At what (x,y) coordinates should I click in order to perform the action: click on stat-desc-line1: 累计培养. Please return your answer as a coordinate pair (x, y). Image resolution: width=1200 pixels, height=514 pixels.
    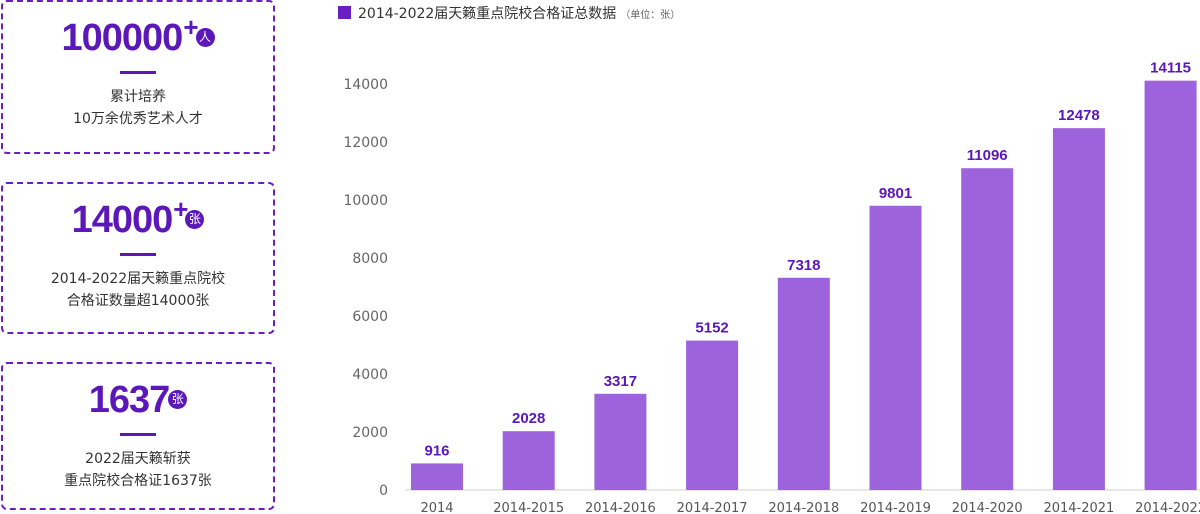
    Looking at the image, I should click on (138, 97).